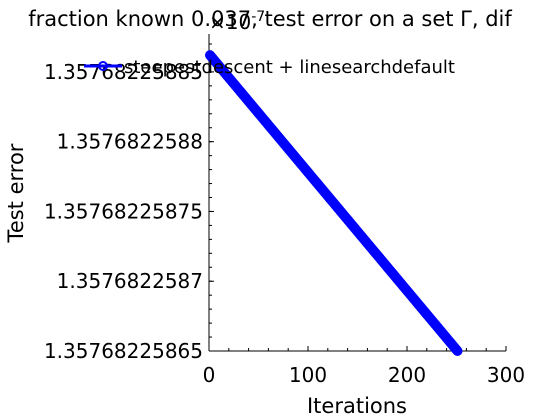 The height and width of the screenshot is (420, 560). I want to click on legend-marker-sample, so click(103, 66).